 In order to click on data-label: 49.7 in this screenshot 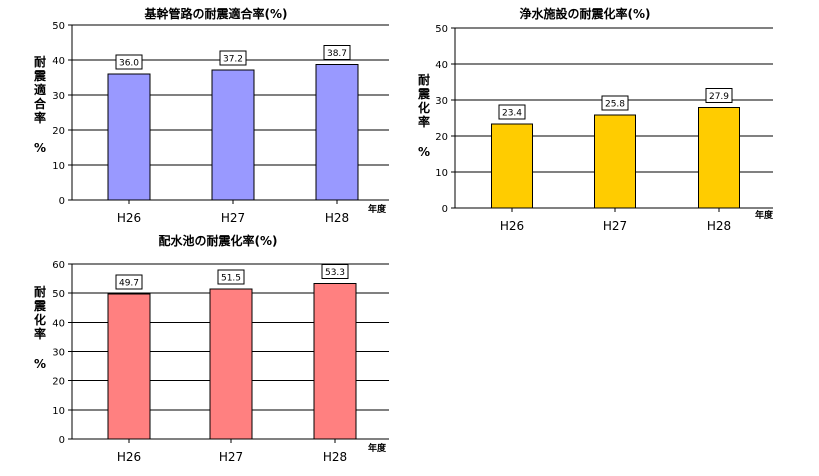, I will do `click(129, 284)`.